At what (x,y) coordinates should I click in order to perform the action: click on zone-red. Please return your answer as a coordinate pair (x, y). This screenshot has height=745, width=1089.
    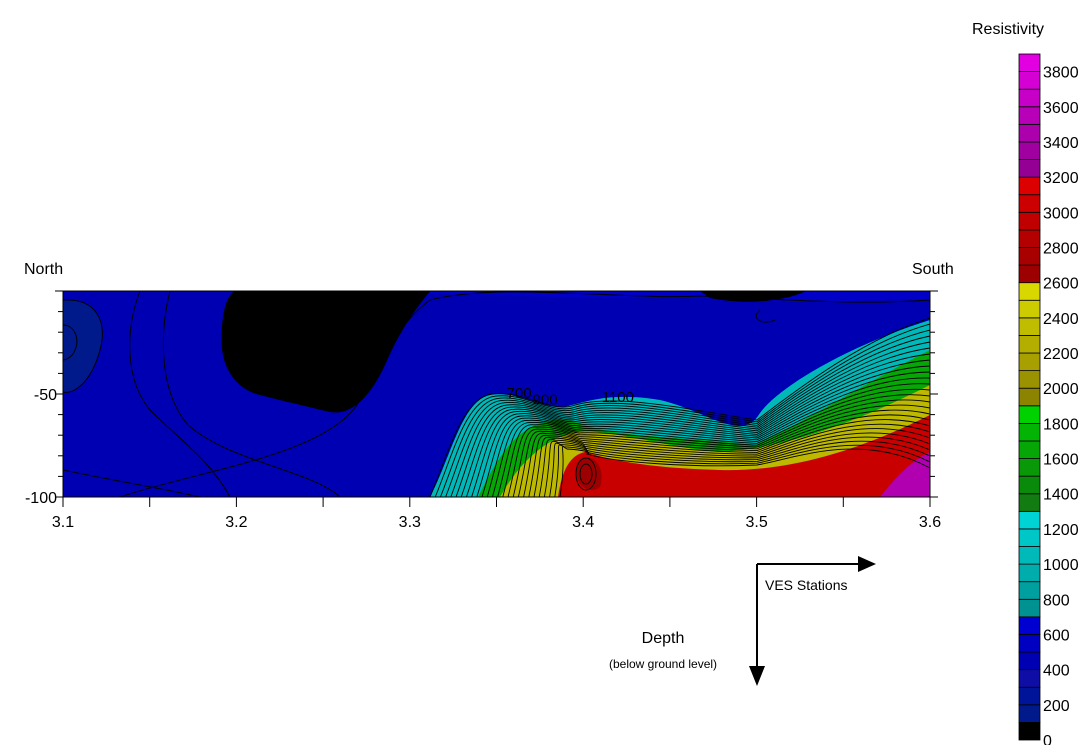
    Looking at the image, I should click on (744, 456).